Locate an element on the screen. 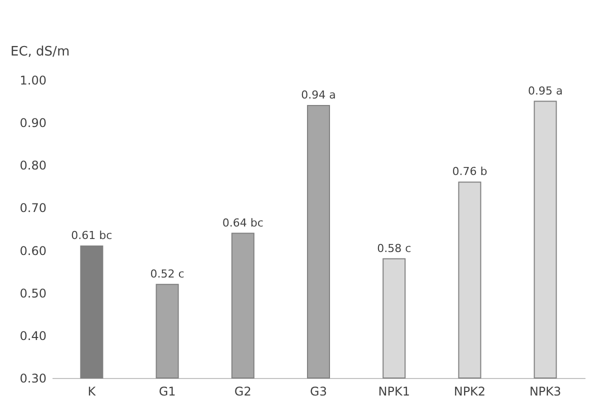 This screenshot has width=595, height=405. y-tick-label: 0.60 is located at coordinates (33, 251).